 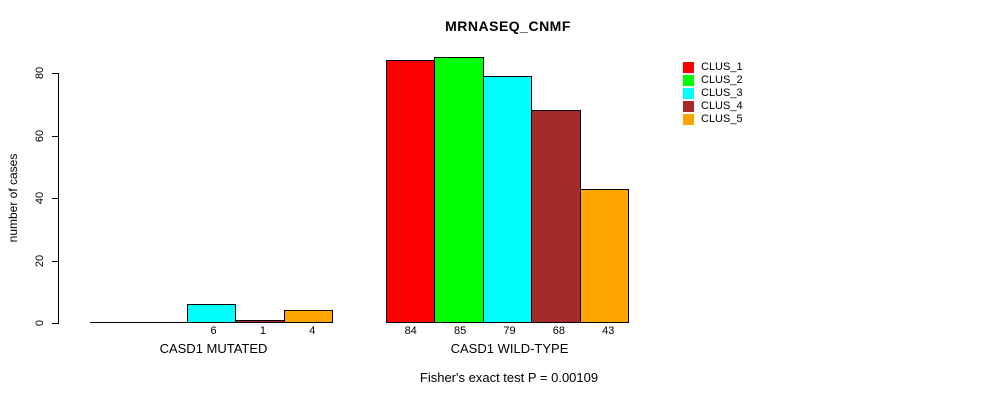 What do you see at coordinates (410, 331) in the screenshot?
I see `bar-value-label: 84` at bounding box center [410, 331].